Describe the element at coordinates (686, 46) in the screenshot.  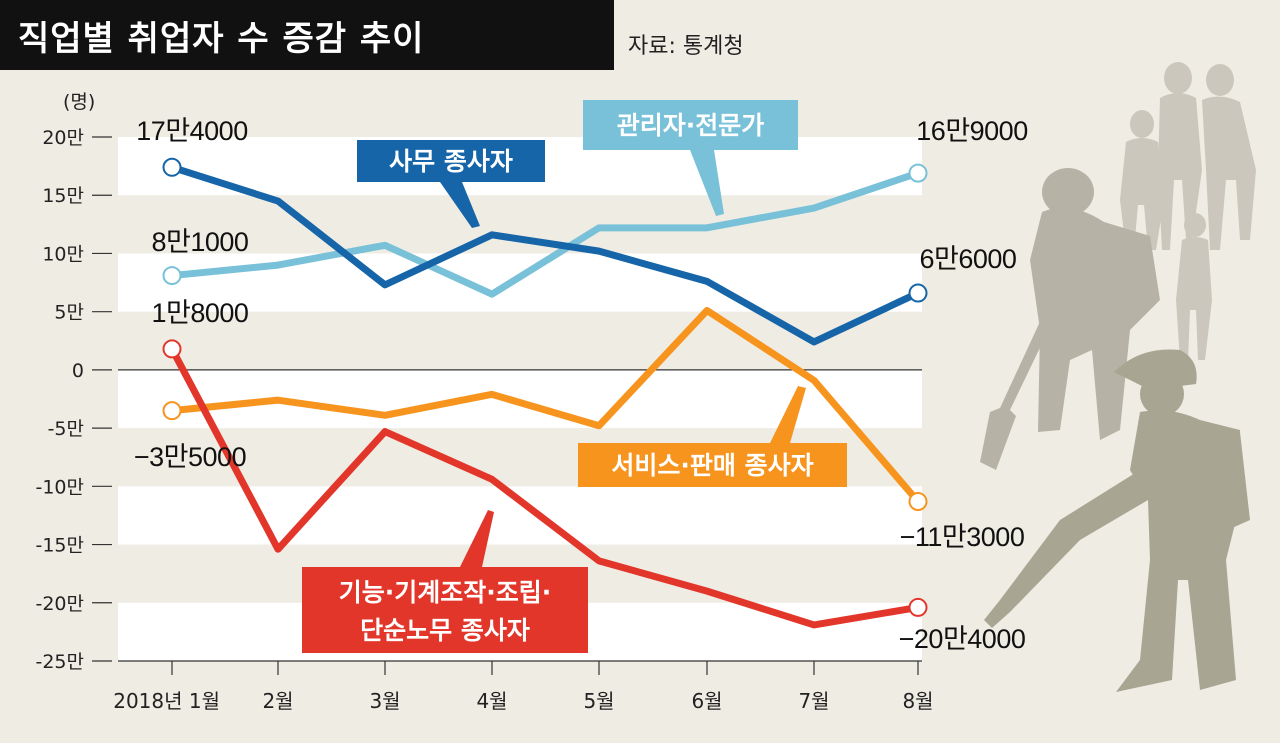
I see `source-label: 자료: 통계청` at that location.